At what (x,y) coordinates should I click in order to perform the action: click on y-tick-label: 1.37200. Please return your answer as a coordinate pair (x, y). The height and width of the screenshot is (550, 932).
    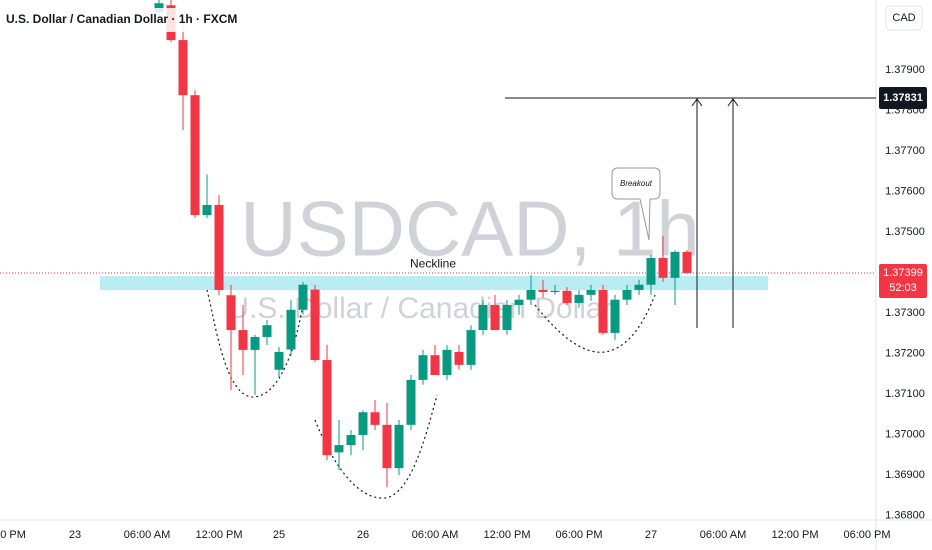
    Looking at the image, I should click on (905, 353).